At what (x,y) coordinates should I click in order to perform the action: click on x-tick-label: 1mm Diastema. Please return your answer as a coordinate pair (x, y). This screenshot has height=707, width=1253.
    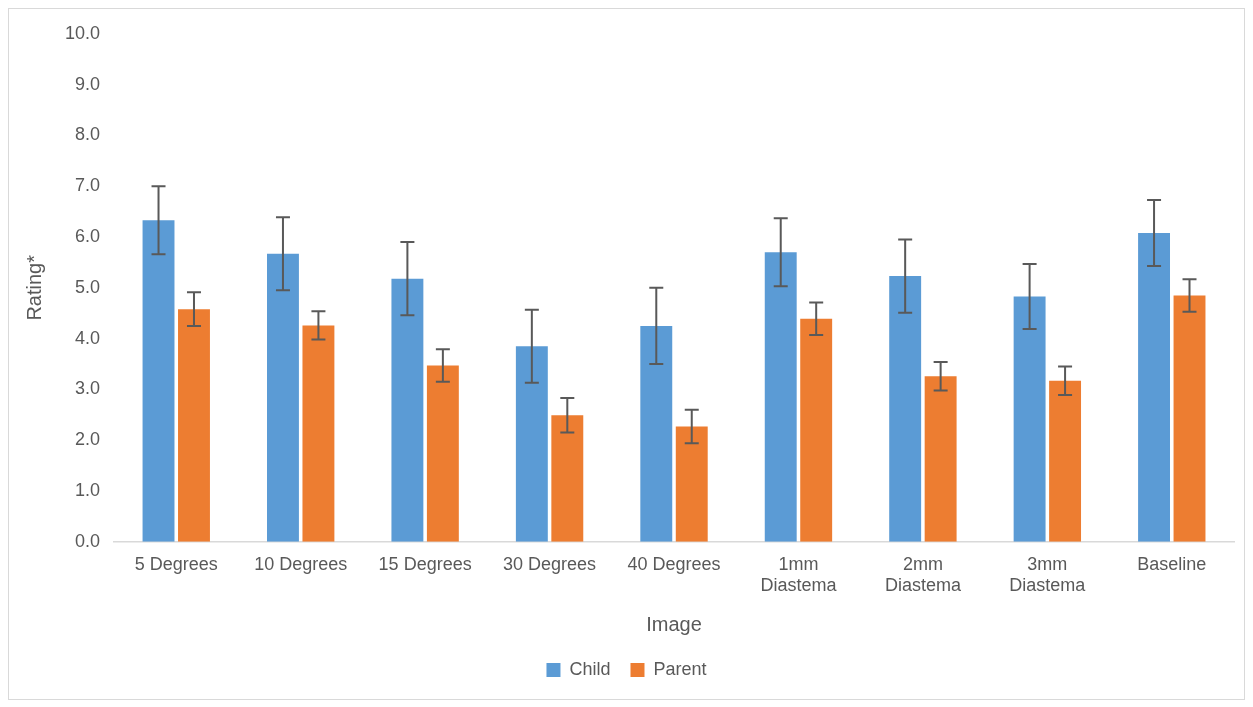
    Looking at the image, I should click on (799, 574).